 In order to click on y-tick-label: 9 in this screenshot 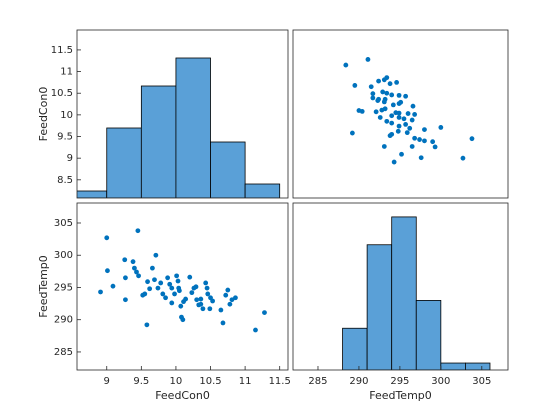, I will do `click(70, 158)`.